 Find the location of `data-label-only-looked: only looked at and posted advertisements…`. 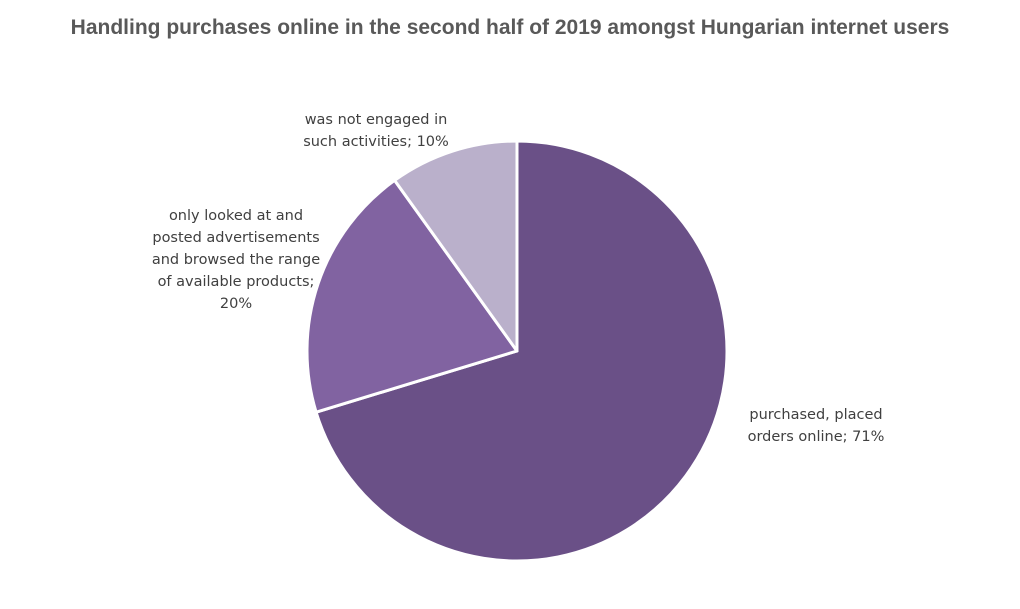

data-label-only-looked: only looked at and posted advertisements… is located at coordinates (236, 260).